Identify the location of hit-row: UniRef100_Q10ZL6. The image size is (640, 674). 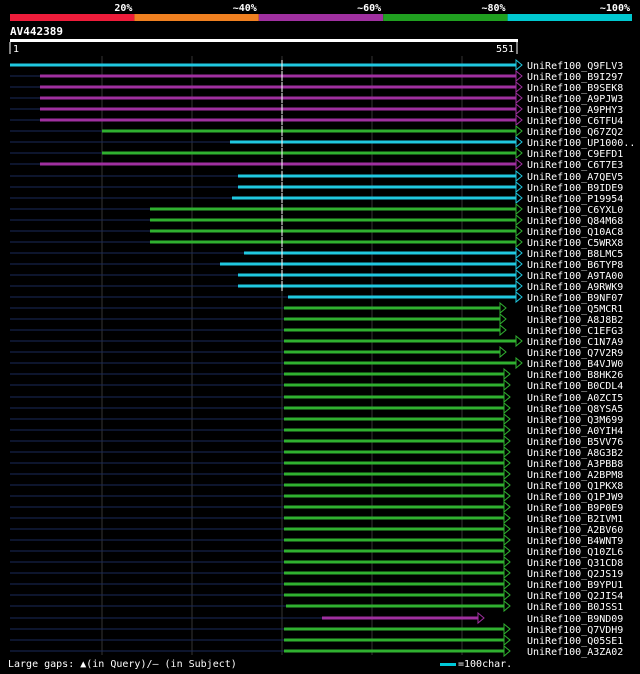
(316, 551).